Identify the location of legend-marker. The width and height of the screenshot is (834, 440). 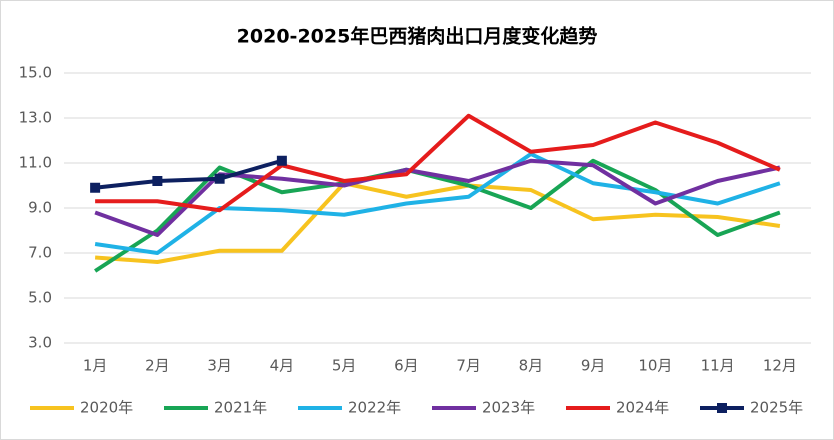
(722, 408).